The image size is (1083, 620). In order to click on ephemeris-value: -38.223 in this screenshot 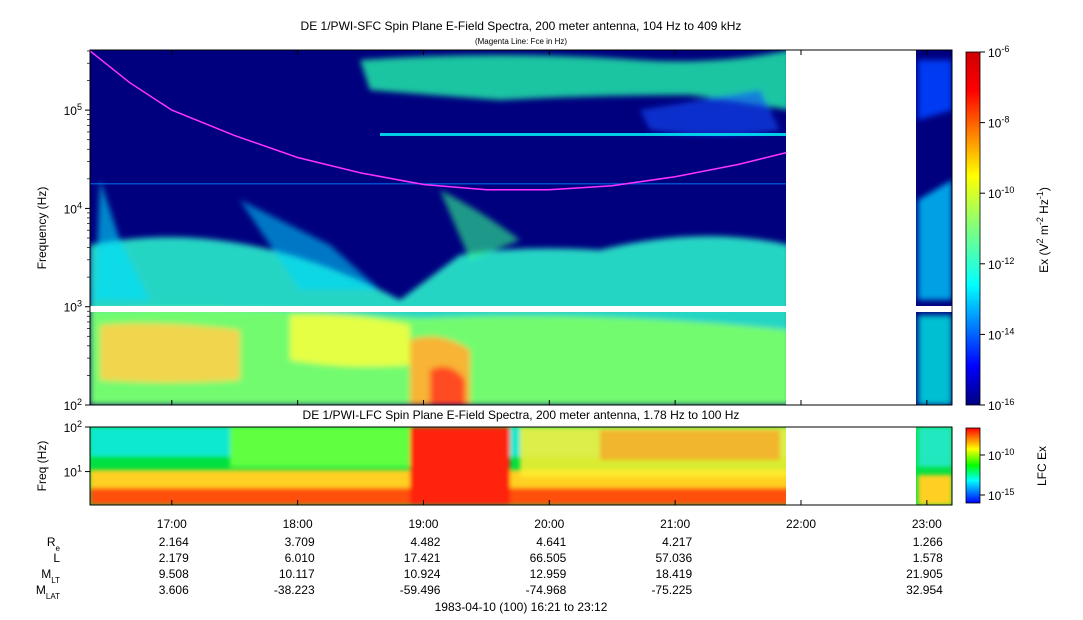, I will do `click(294, 590)`.